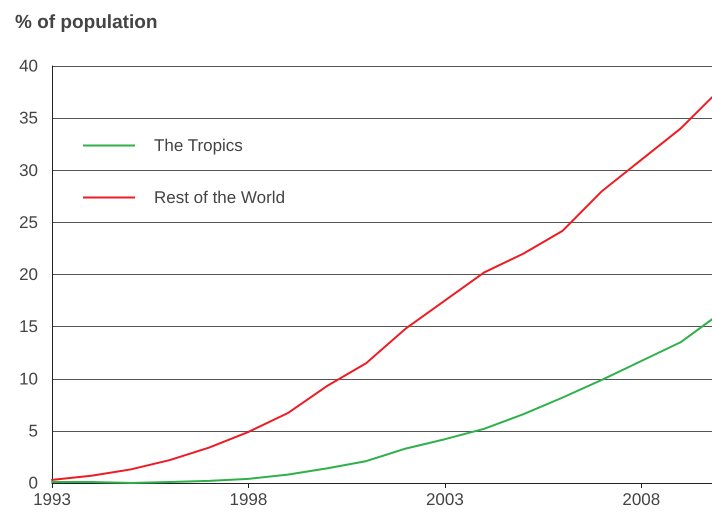  I want to click on y-tick-label: 5, so click(33, 430).